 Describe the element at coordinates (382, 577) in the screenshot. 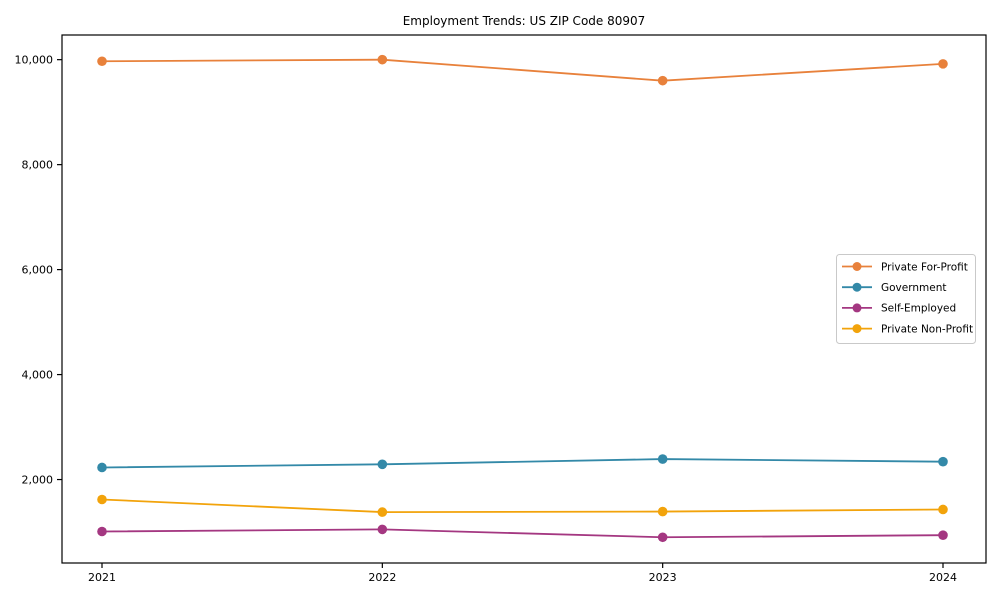

I see `x-tick-label: 2022` at that location.